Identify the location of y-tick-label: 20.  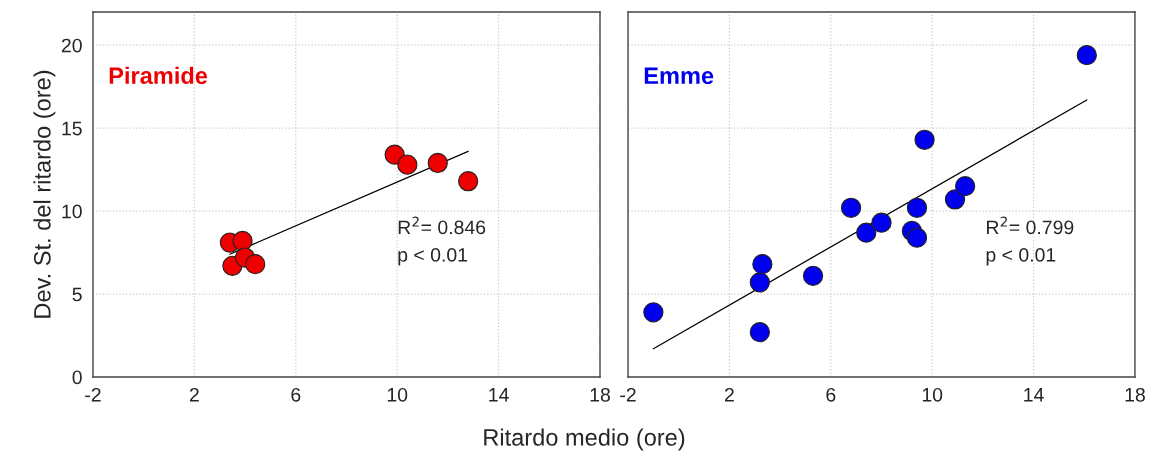
(71, 45).